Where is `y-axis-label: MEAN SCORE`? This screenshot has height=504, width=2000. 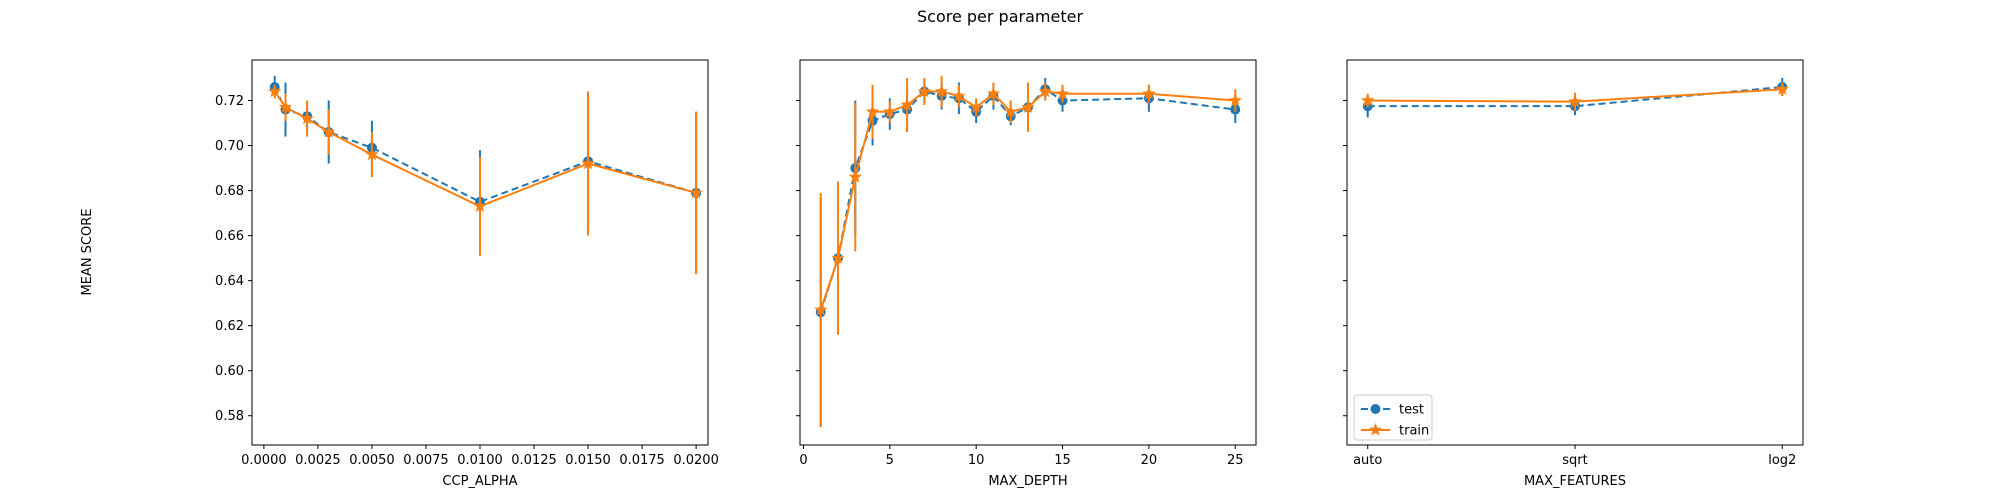 y-axis-label: MEAN SCORE is located at coordinates (87, 252).